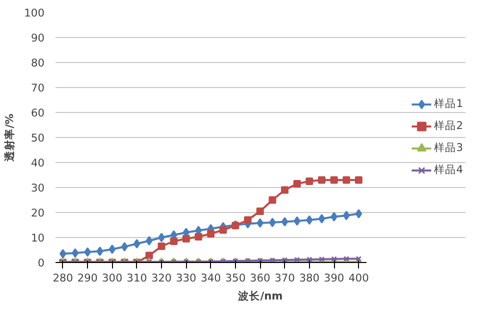  I want to click on y-tick-label: 50, so click(37, 138).